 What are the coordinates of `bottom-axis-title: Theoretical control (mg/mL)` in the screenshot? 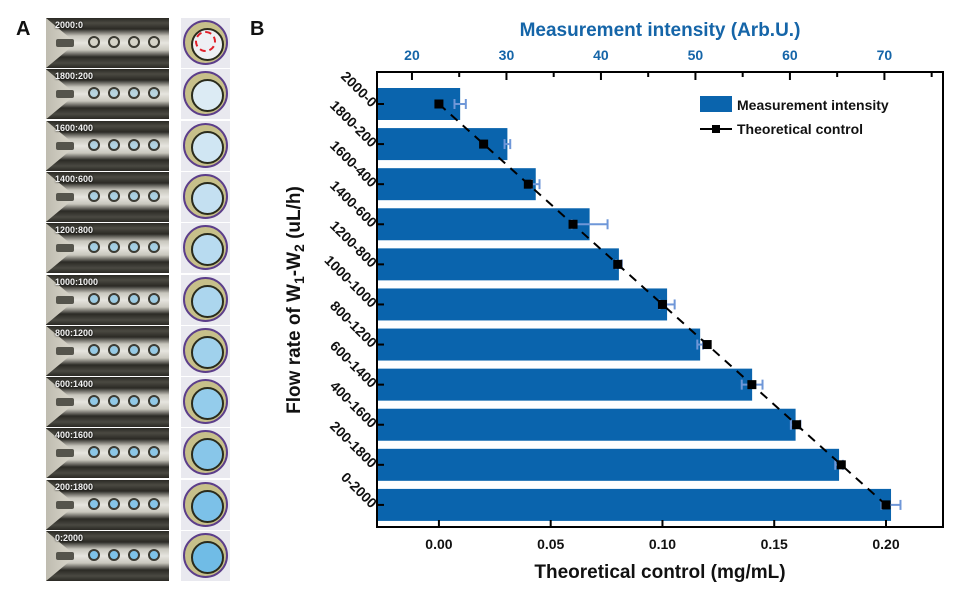 It's located at (659, 572).